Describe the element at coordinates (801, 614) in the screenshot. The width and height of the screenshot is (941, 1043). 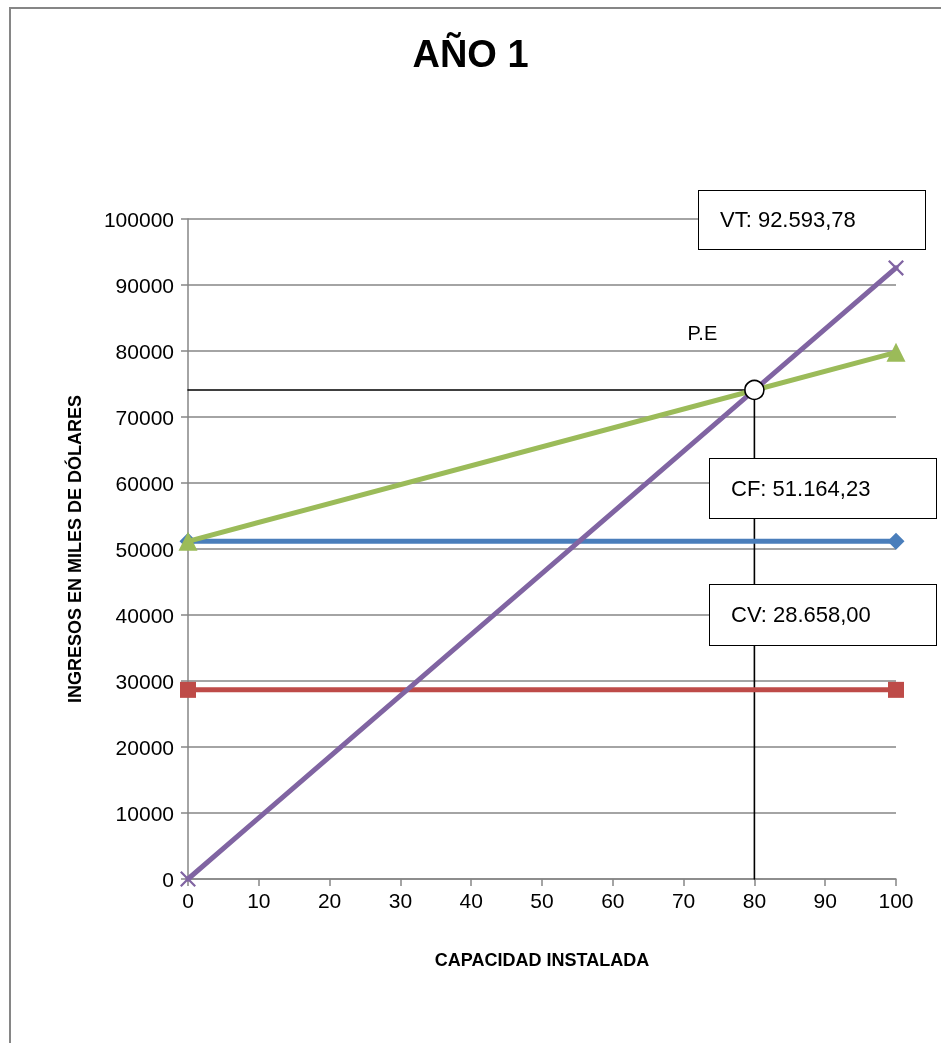
I see `annotation: CV: 28.658,00` at that location.